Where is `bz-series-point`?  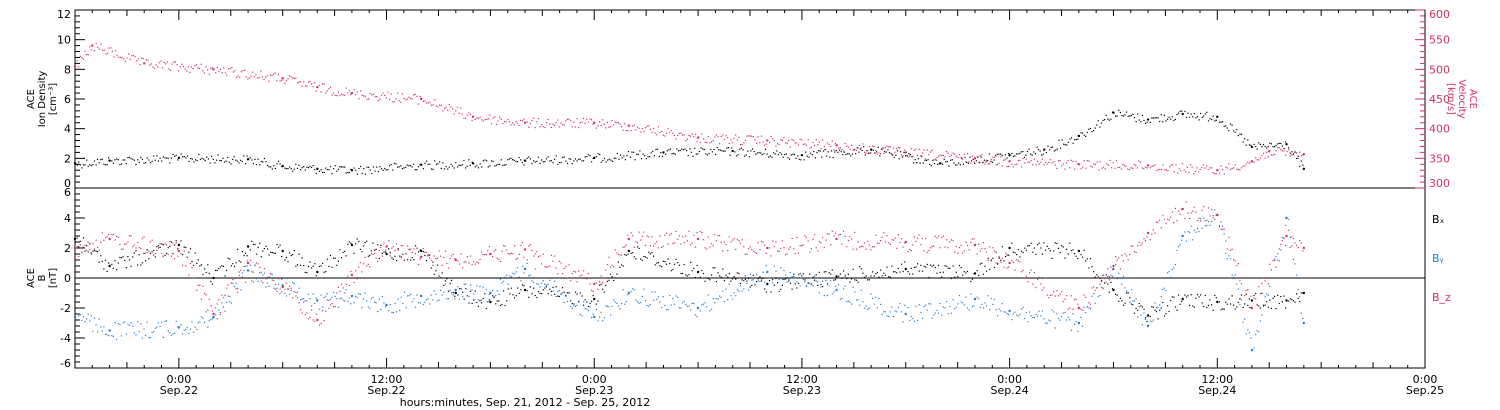 bz-series-point is located at coordinates (525, 249).